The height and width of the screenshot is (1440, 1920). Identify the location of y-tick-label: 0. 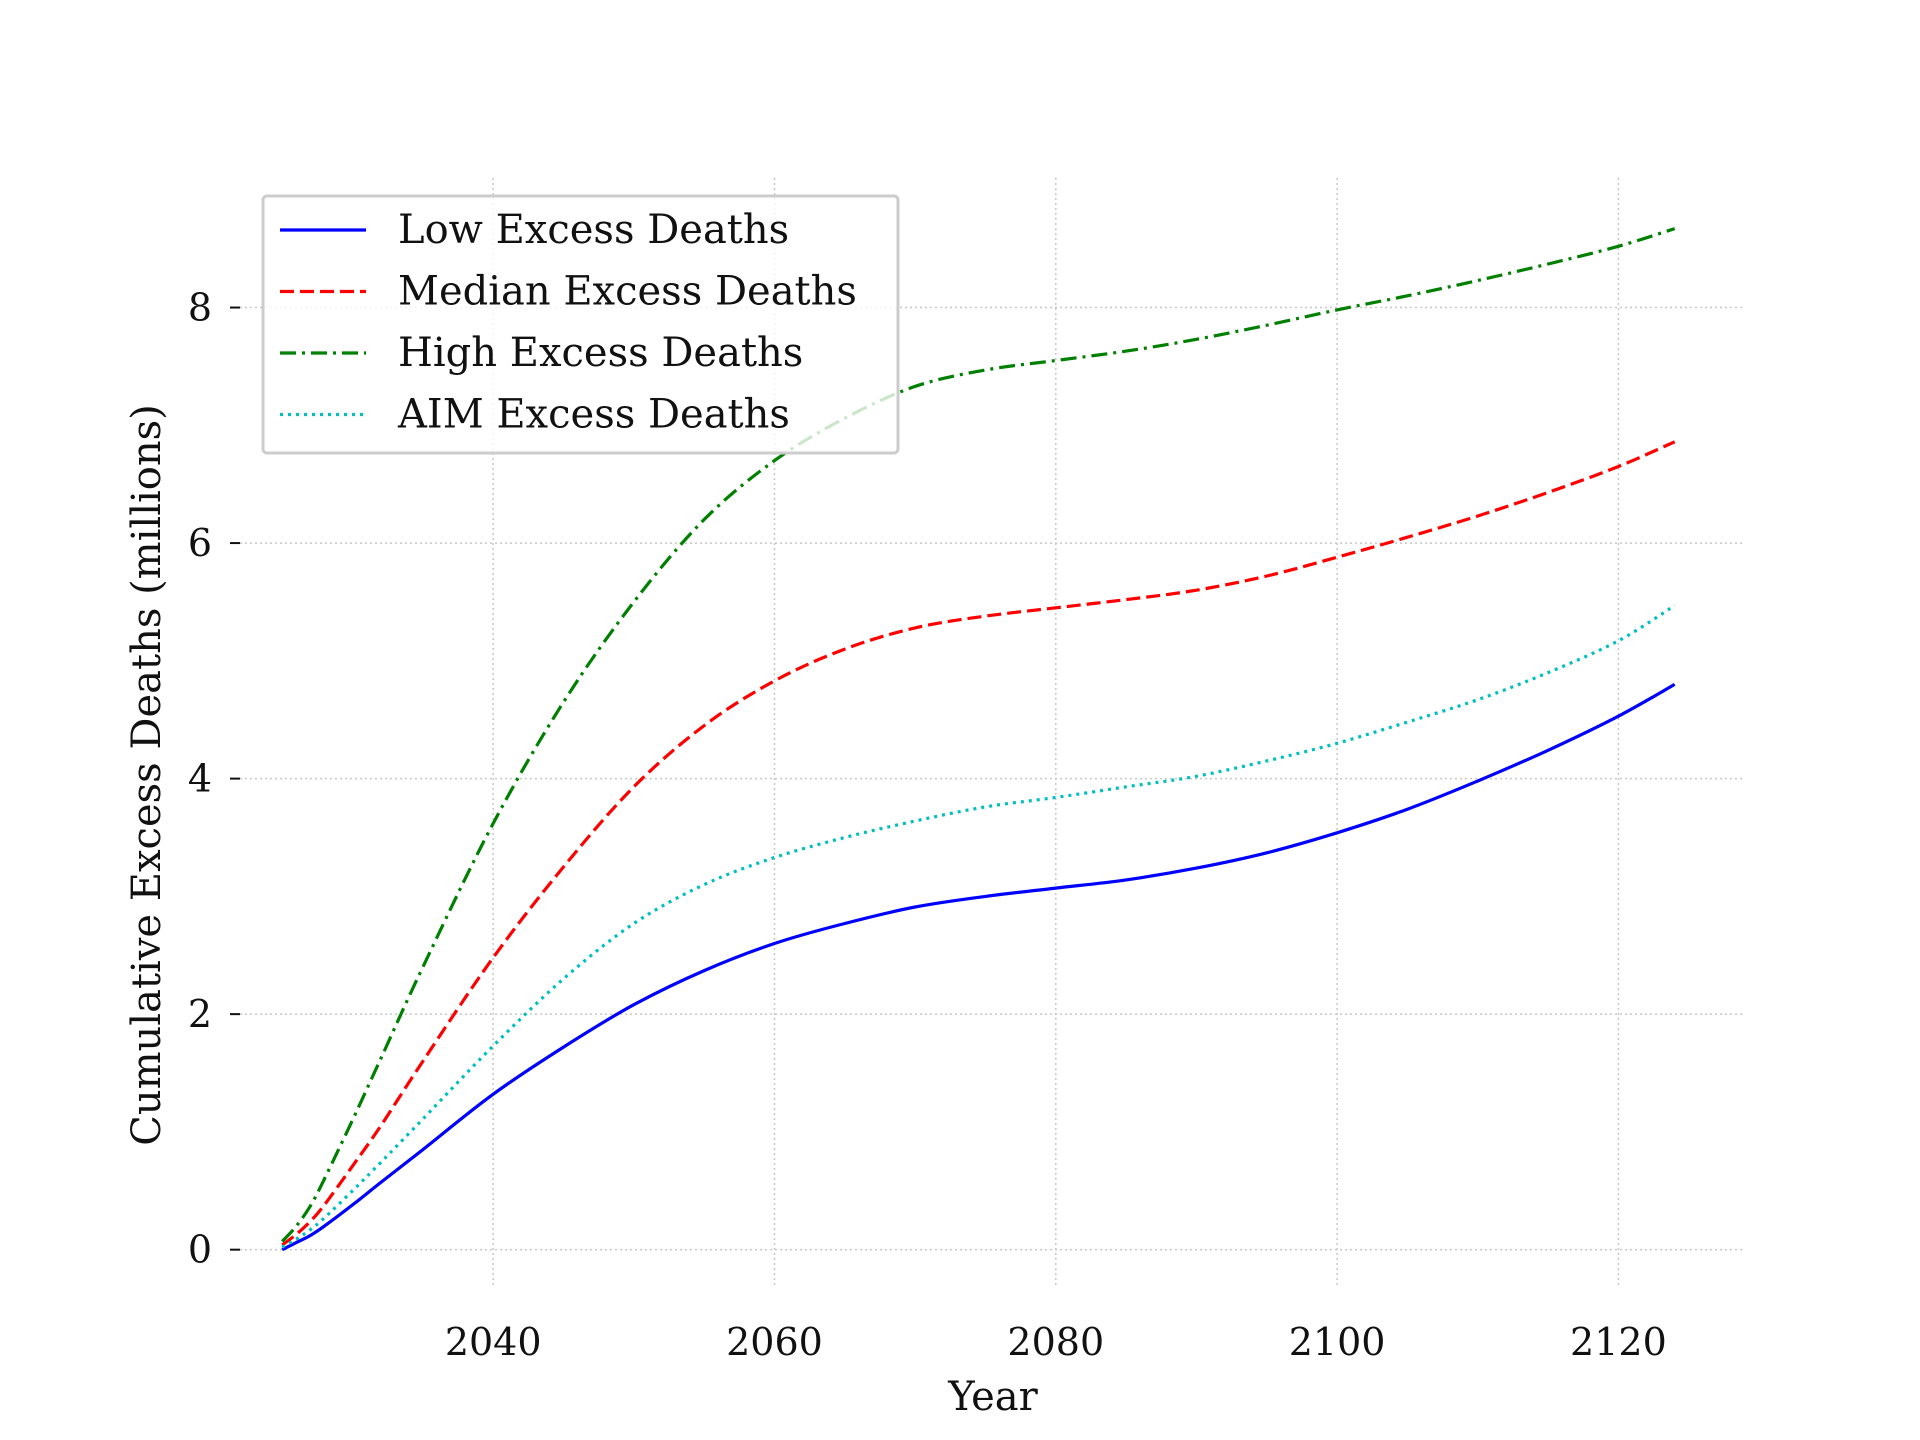
(200, 1250).